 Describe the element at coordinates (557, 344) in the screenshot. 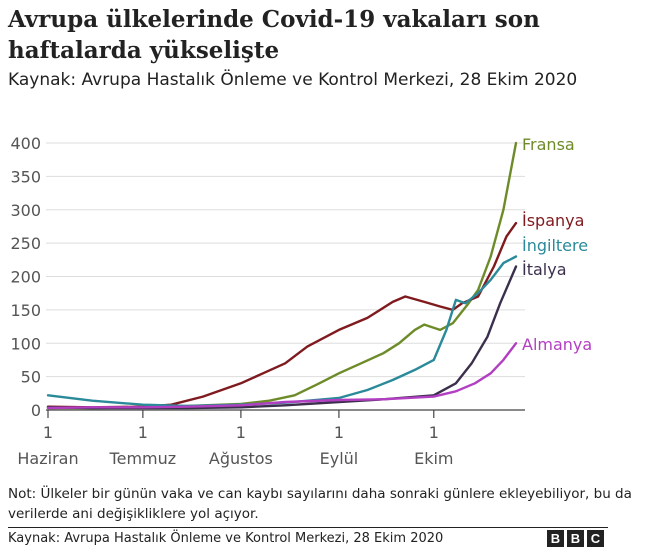

I see `series-label: Almanya` at that location.